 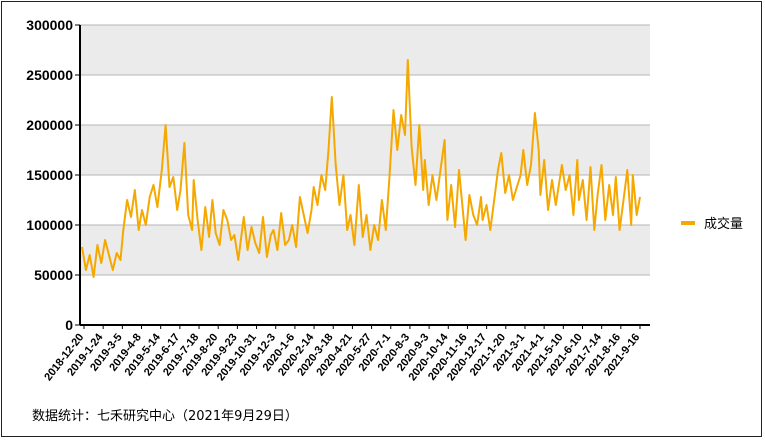 What do you see at coordinates (49, 225) in the screenshot?
I see `y-tick-label: 100000` at bounding box center [49, 225].